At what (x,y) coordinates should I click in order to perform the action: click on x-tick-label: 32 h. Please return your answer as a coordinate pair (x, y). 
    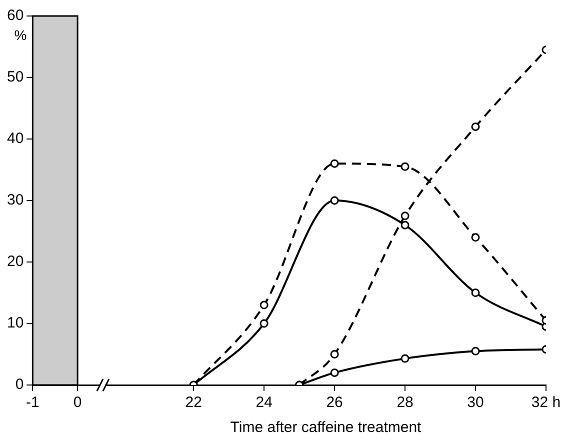
    Looking at the image, I should click on (546, 403).